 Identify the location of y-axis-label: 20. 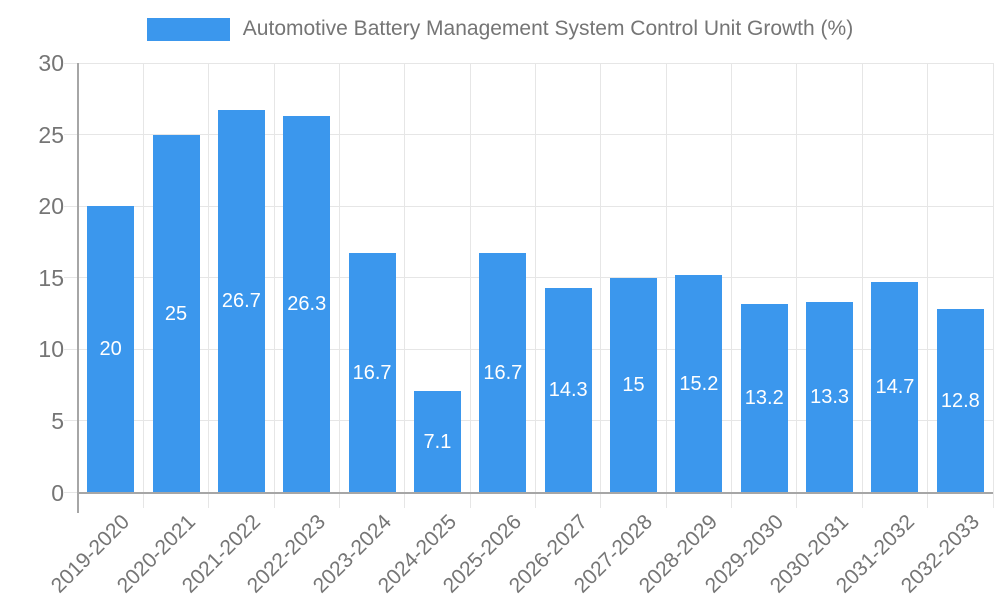
(51, 206).